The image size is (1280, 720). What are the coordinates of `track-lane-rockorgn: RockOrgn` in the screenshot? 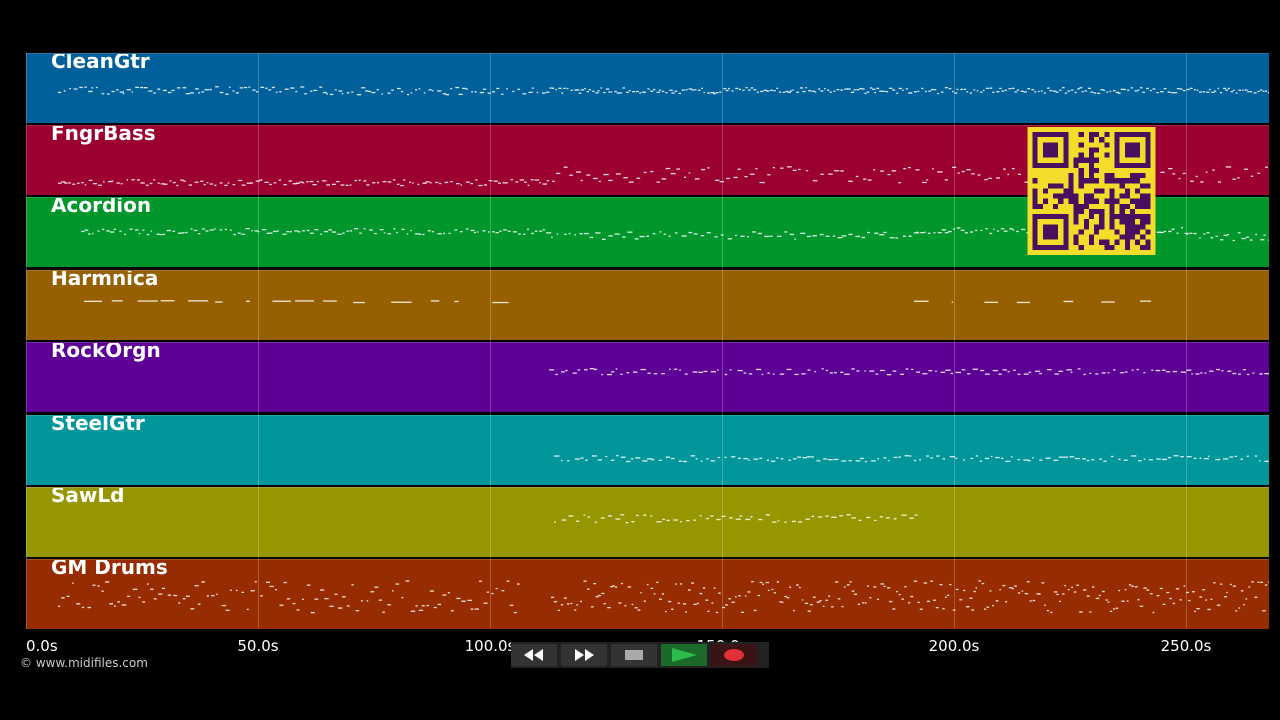 It's located at (647, 377).